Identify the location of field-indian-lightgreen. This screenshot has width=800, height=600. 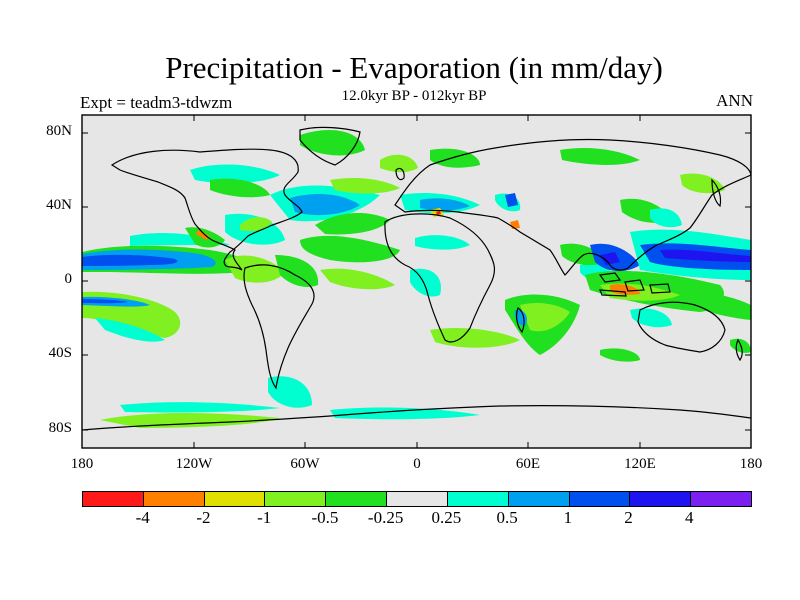
(545, 317).